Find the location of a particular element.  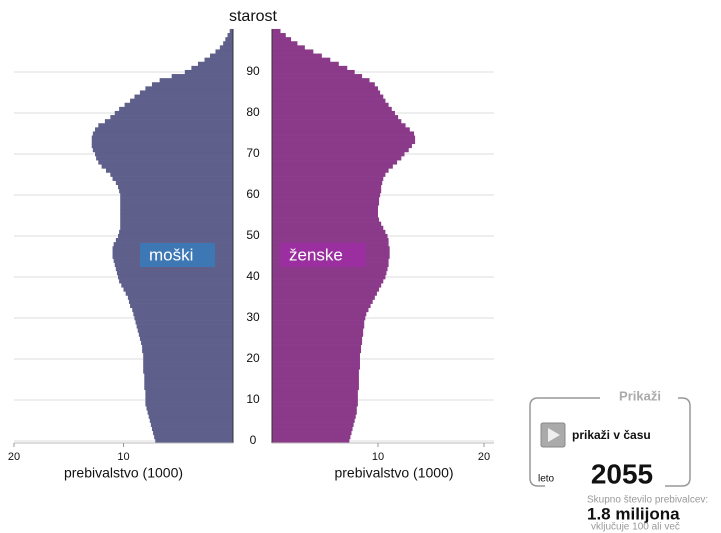

y-tick-label: 40 is located at coordinates (253, 276).